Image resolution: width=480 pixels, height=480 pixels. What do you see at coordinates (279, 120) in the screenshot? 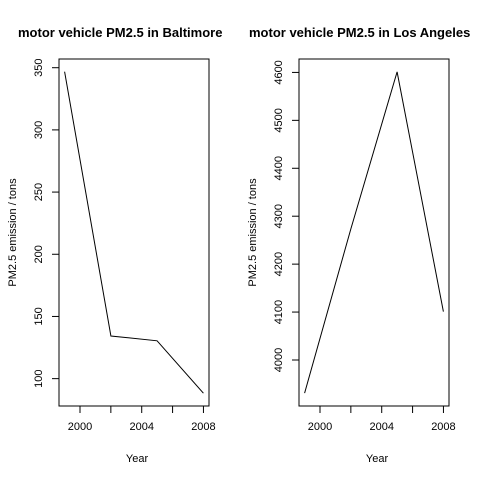
I see `y-tick-label: 4500` at bounding box center [279, 120].